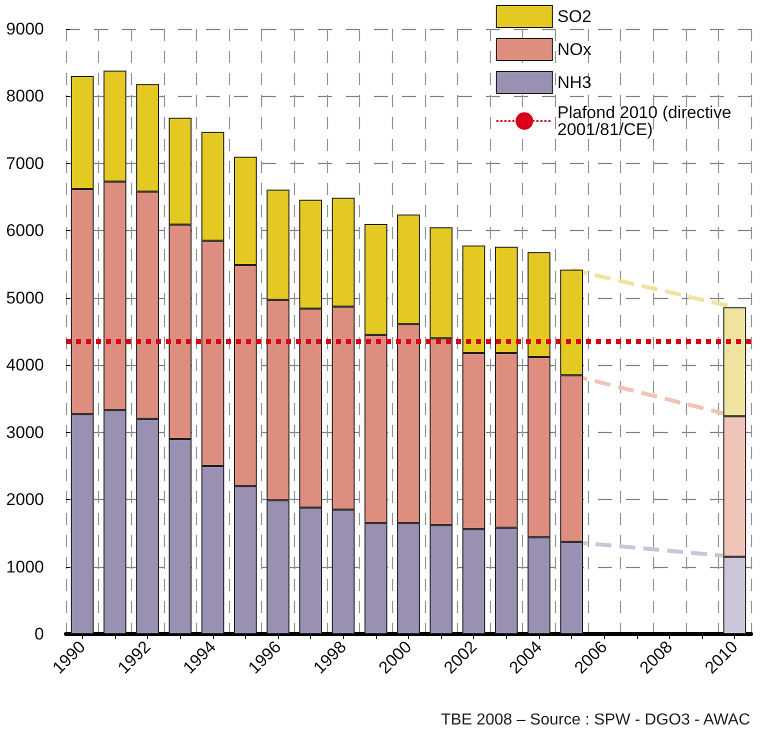  I want to click on y-tick-label: 4000, so click(25, 365).